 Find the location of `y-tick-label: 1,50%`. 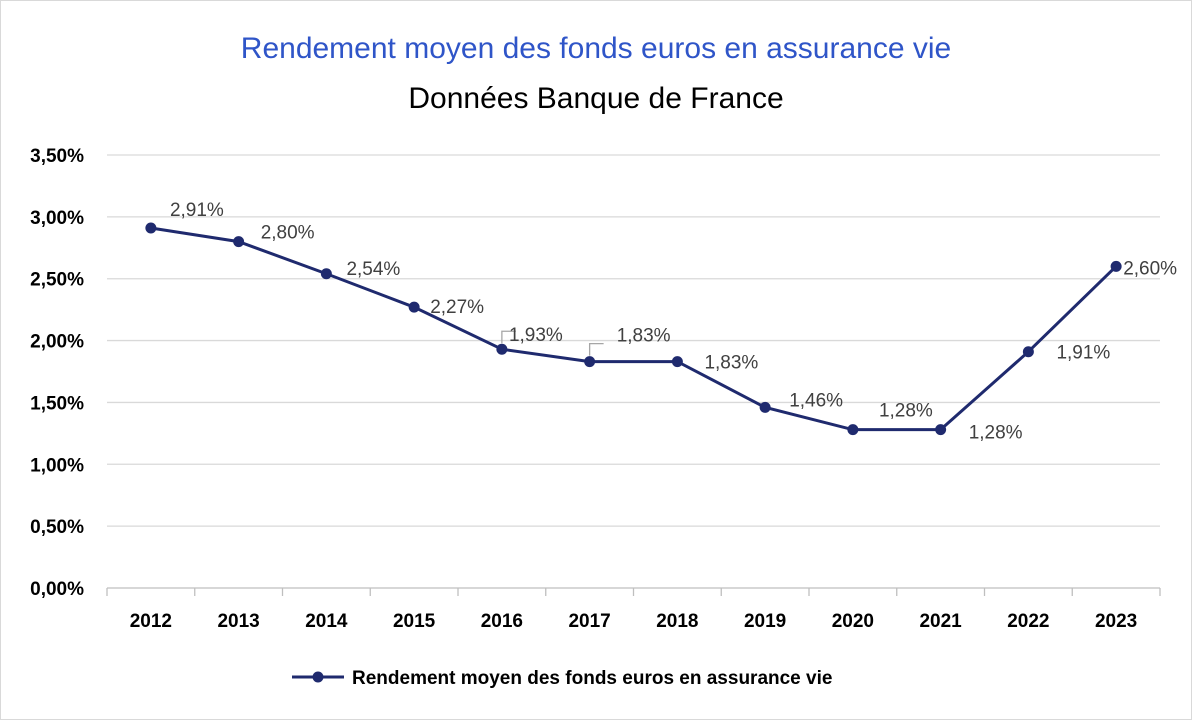

y-tick-label: 1,50% is located at coordinates (57, 403).